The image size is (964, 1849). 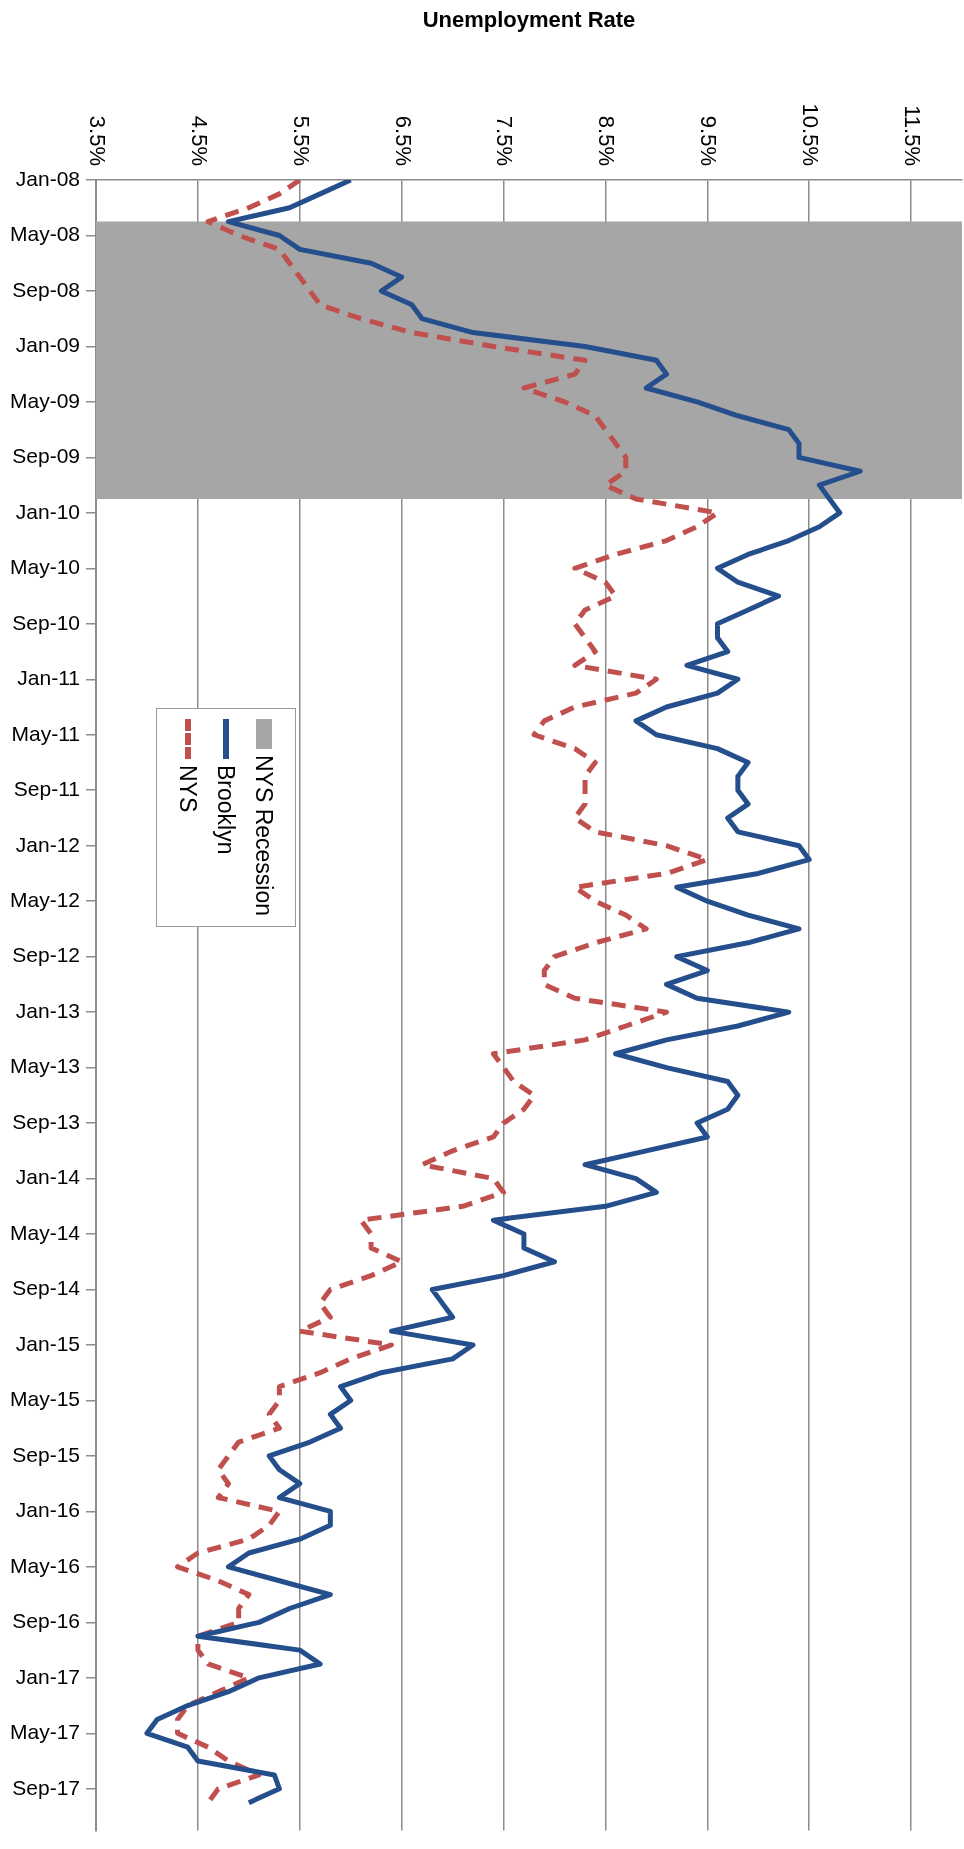 I want to click on y-tick-label: Jan-14, so click(x=48, y=1177).